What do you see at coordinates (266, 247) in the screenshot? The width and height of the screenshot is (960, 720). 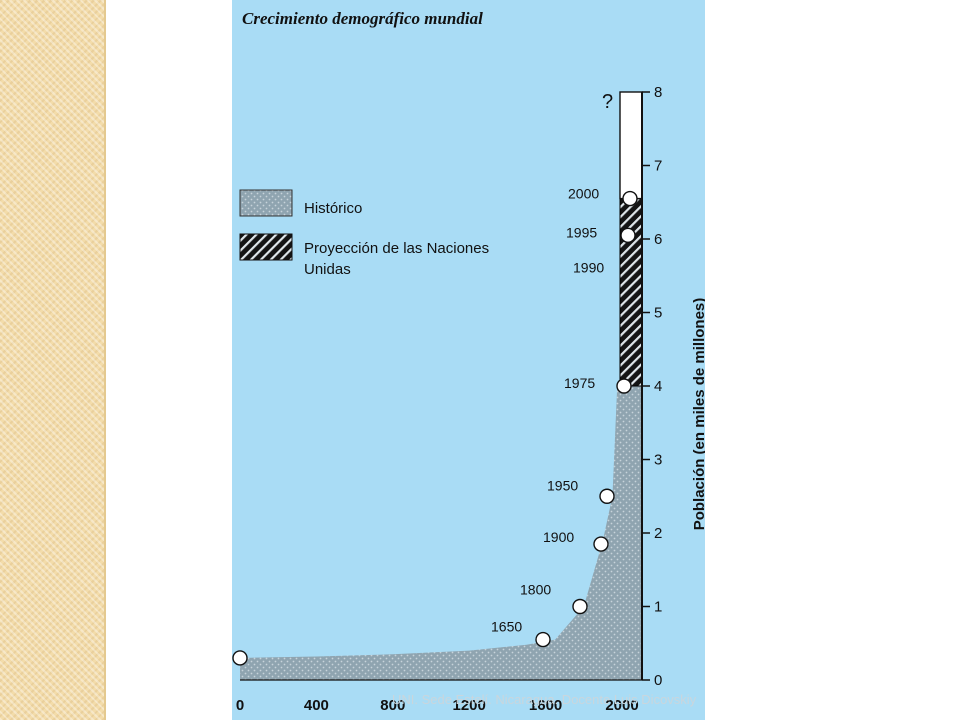 I see `legend-swatch-proyeccion` at bounding box center [266, 247].